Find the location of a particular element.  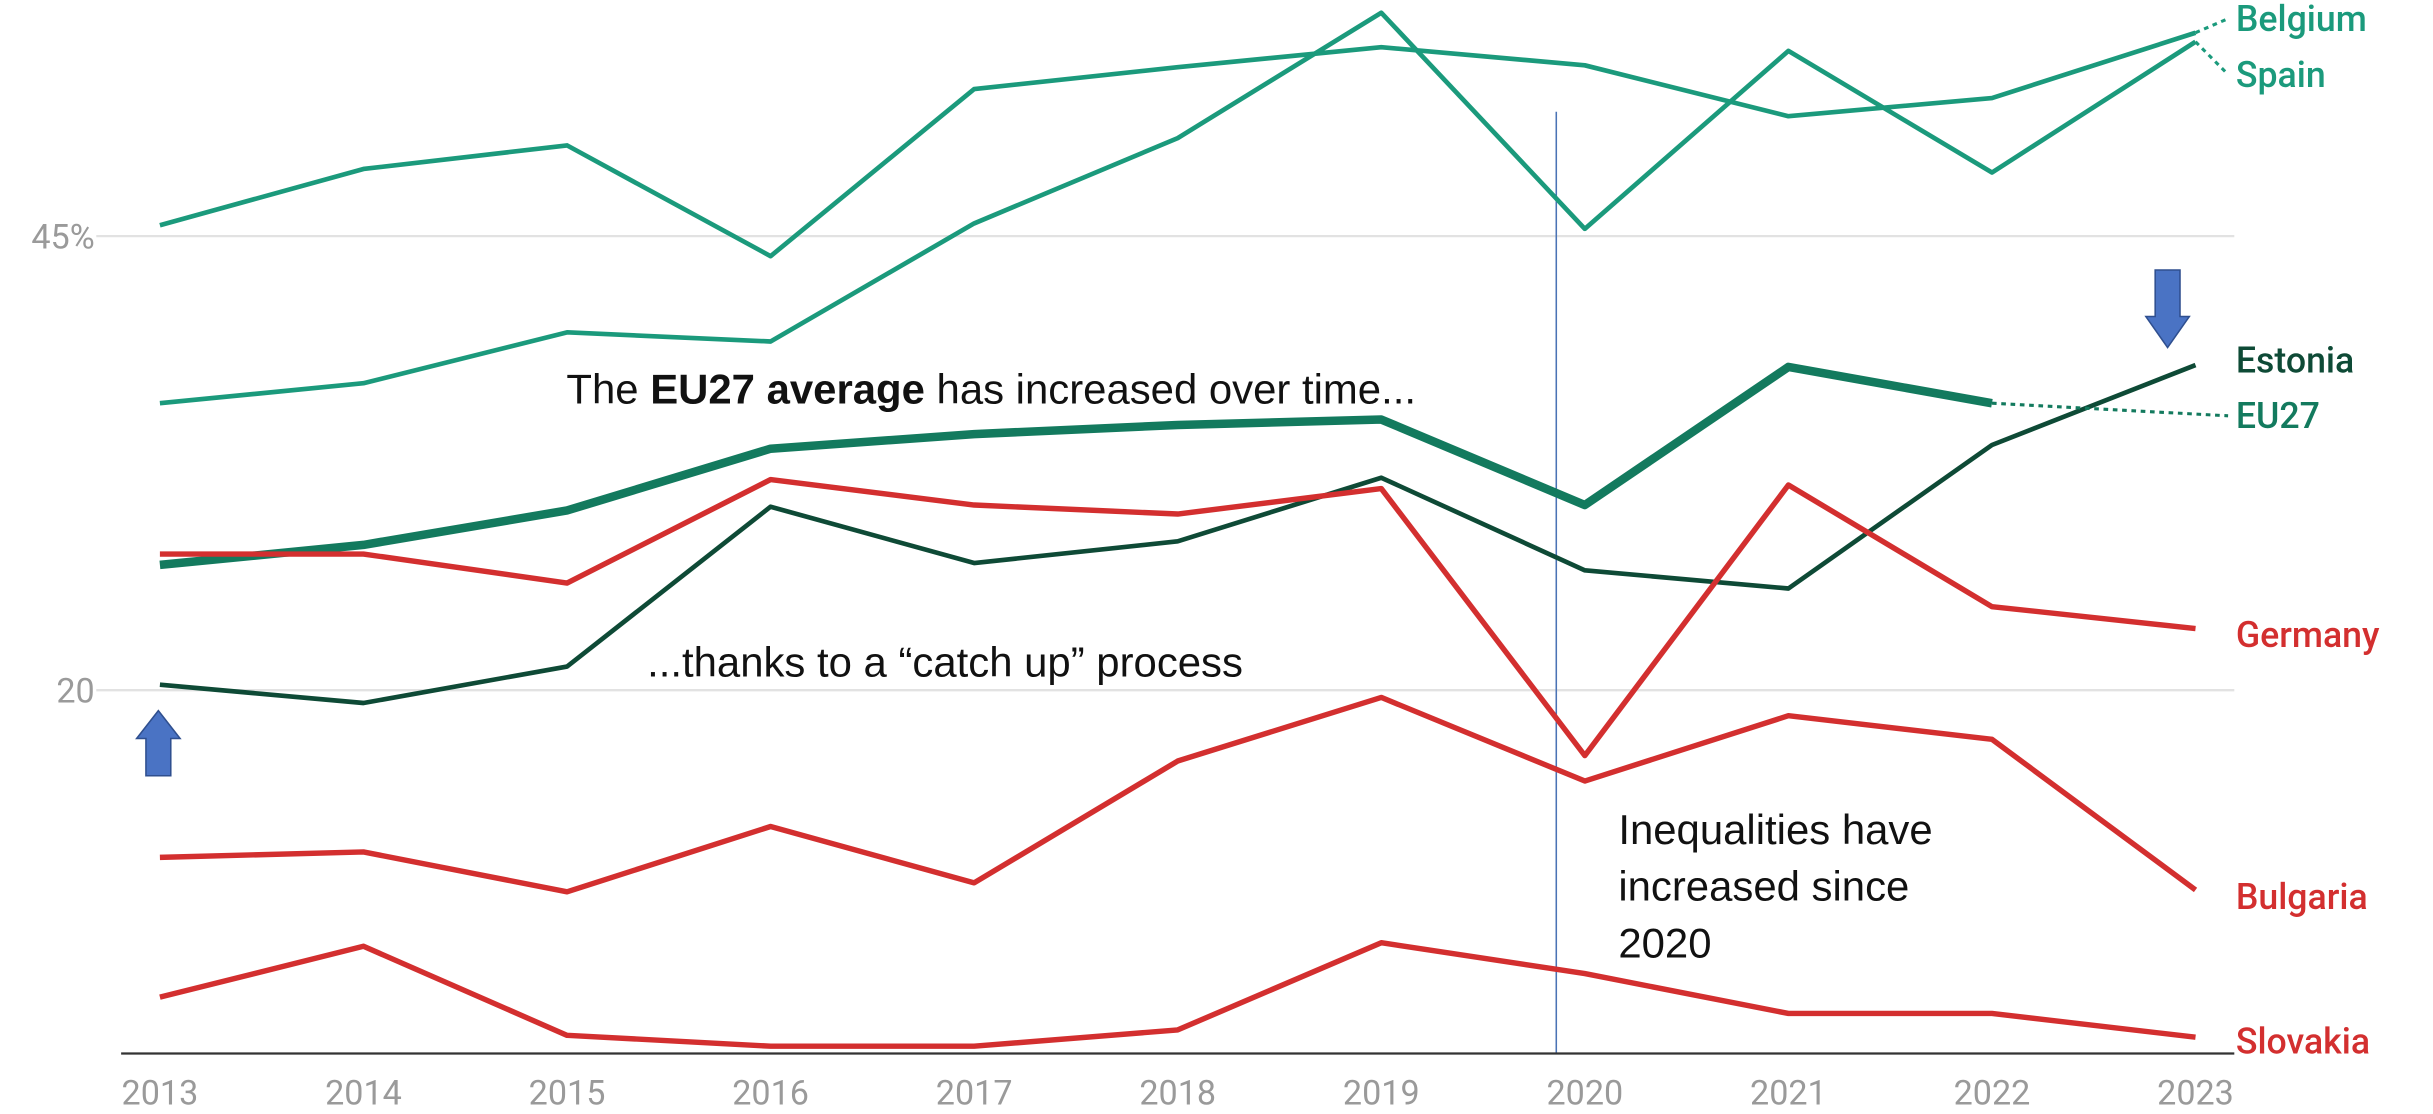

annotation-part: The is located at coordinates (608, 388).